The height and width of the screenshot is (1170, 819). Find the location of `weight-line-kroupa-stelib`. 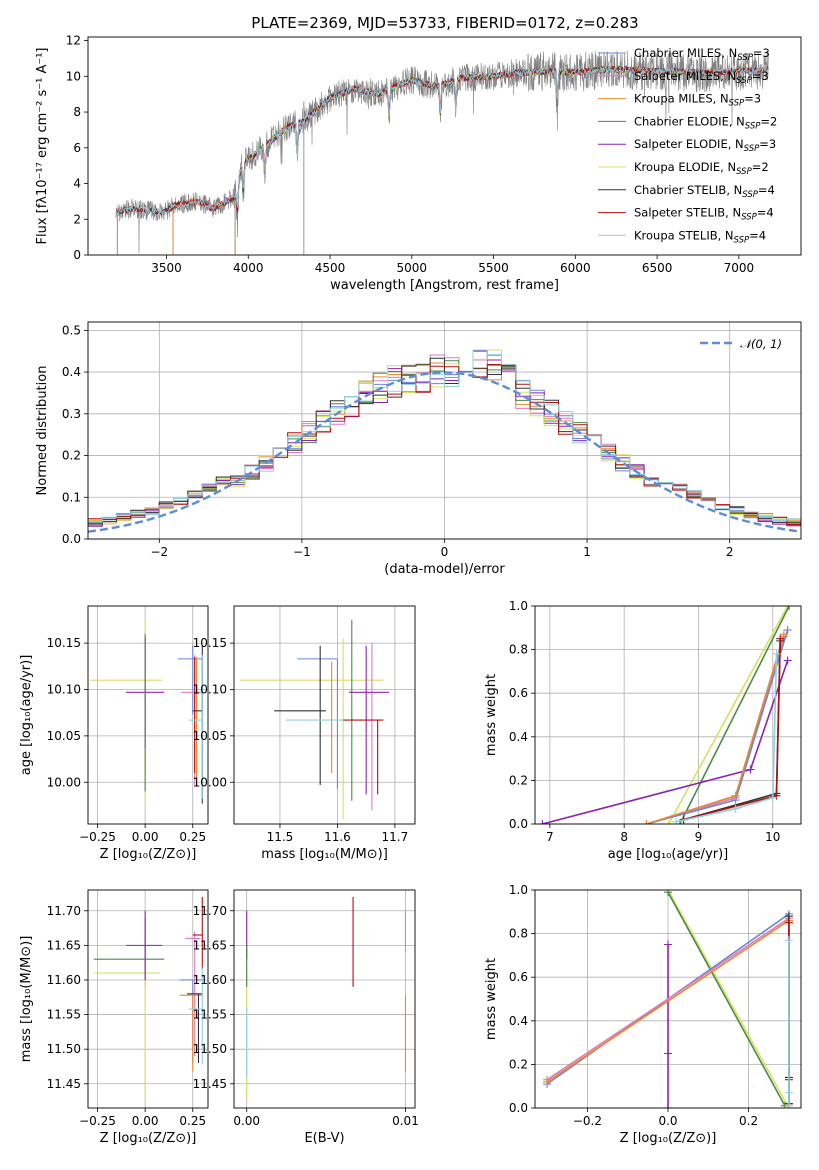

weight-line-kroupa-stelib is located at coordinates (727, 738).